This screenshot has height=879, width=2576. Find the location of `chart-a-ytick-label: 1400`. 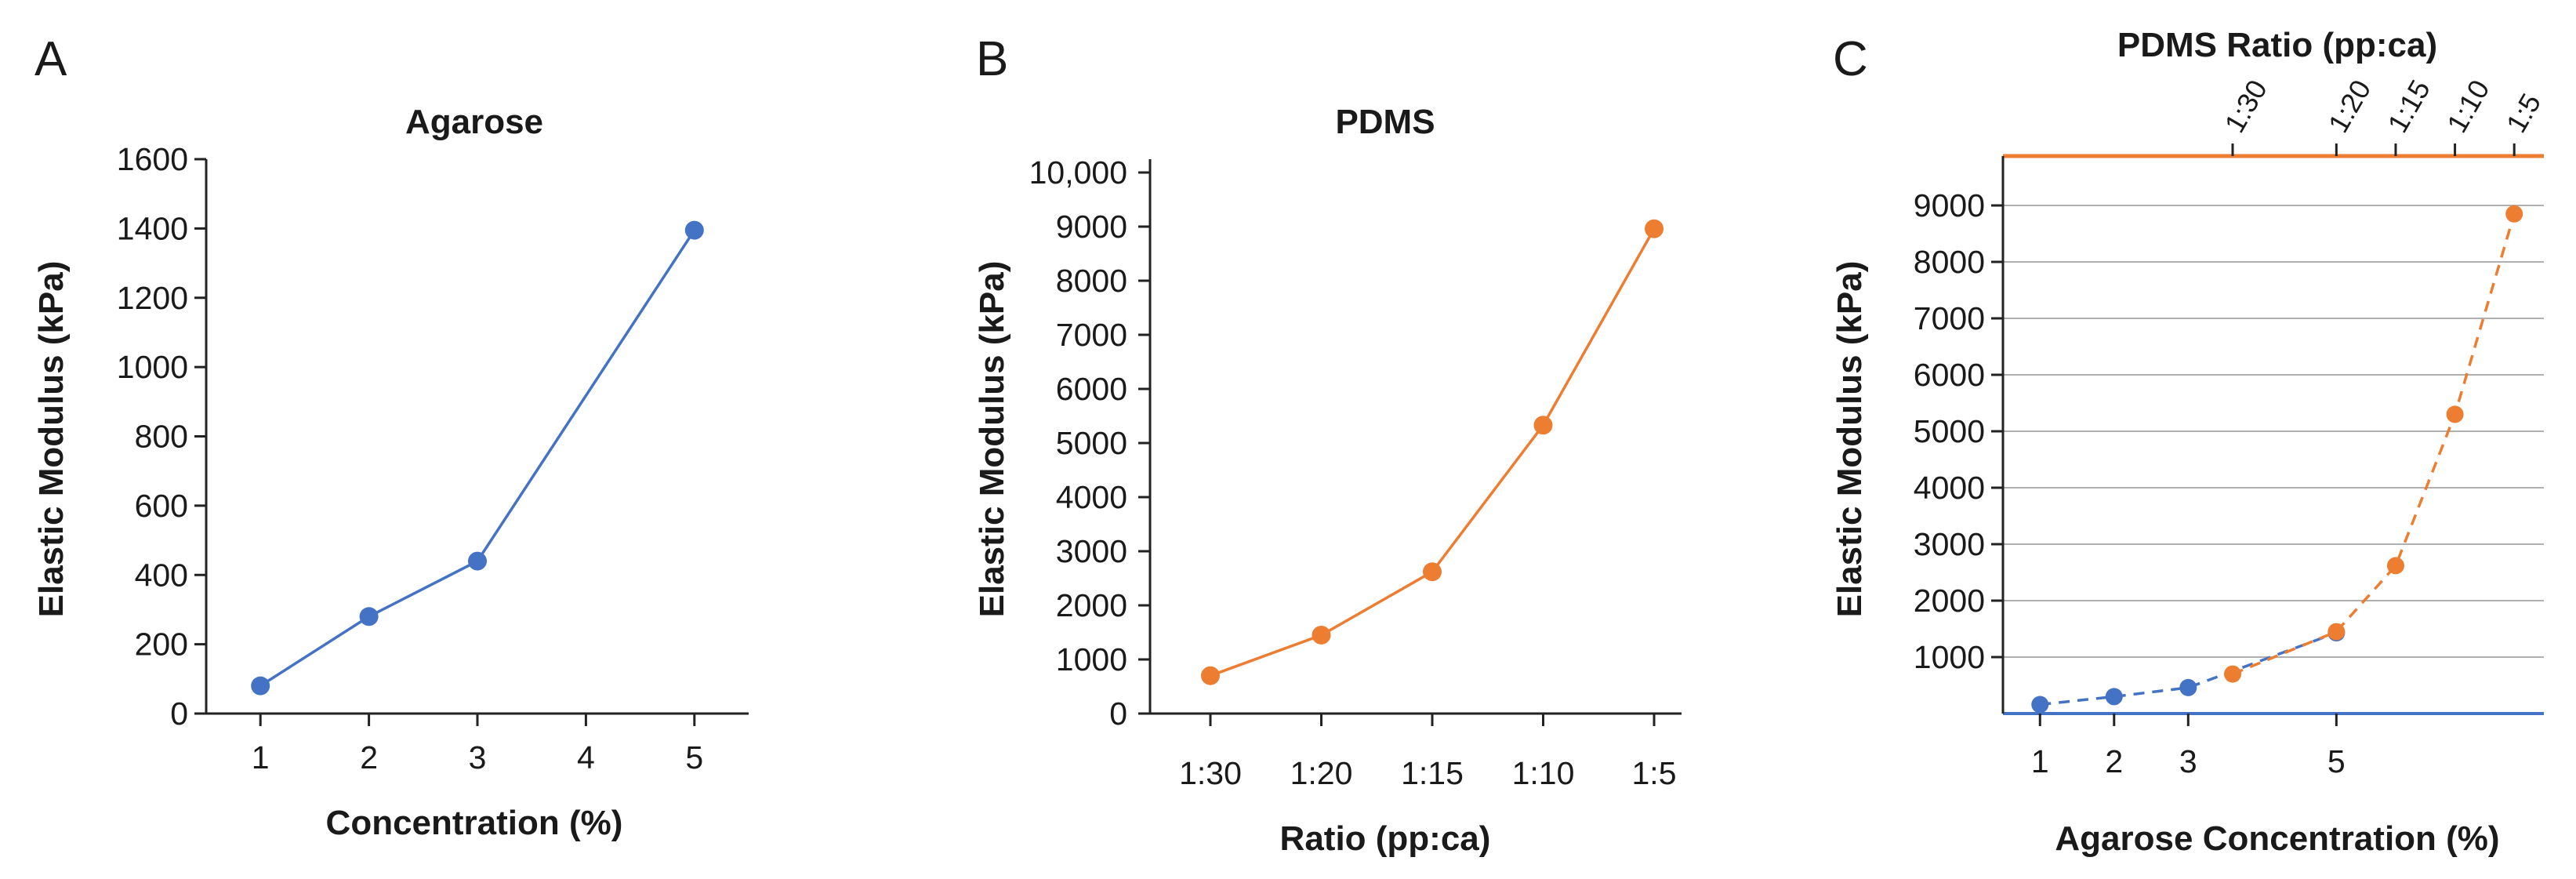

chart-a-ytick-label: 1400 is located at coordinates (152, 228).